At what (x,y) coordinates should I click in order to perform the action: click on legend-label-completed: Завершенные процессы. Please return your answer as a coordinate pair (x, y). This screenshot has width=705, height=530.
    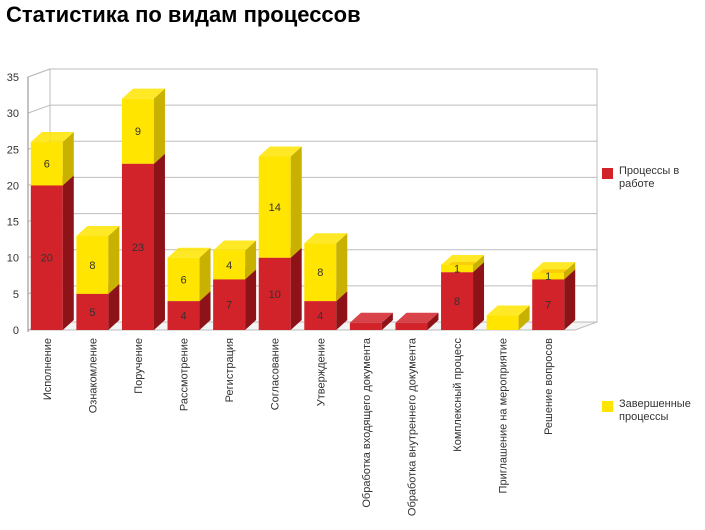
    Looking at the image, I should click on (655, 410).